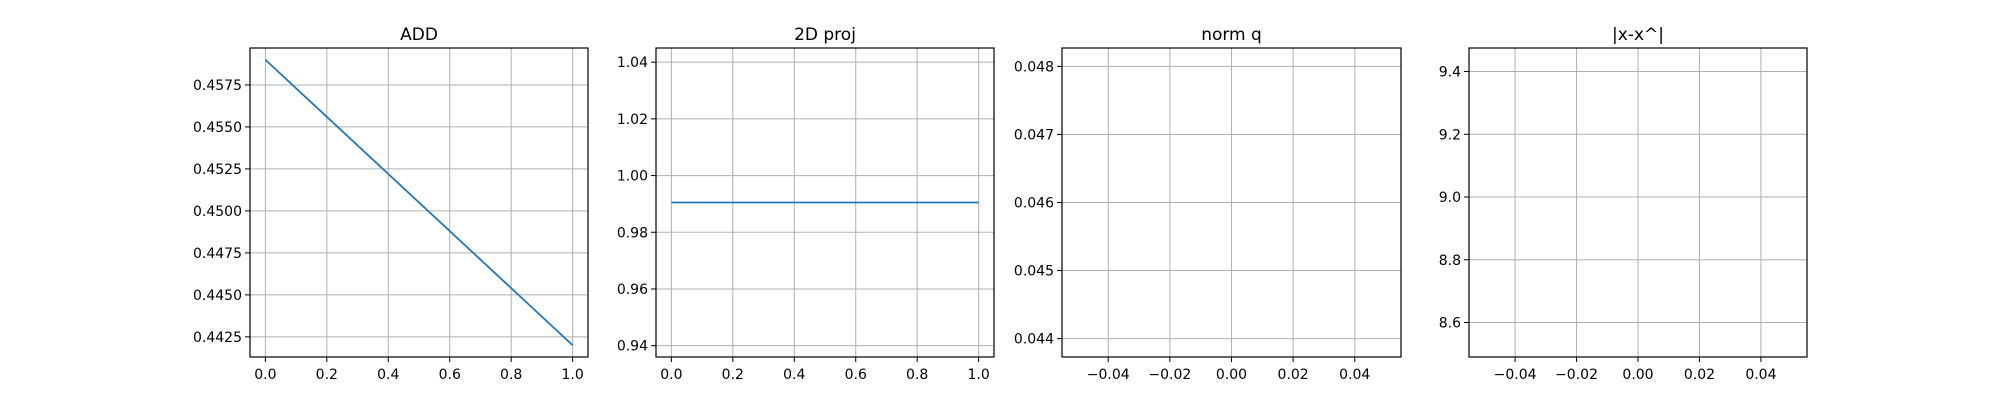 The width and height of the screenshot is (2000, 400). What do you see at coordinates (1450, 135) in the screenshot?
I see `y-tick-label: 9.2` at bounding box center [1450, 135].